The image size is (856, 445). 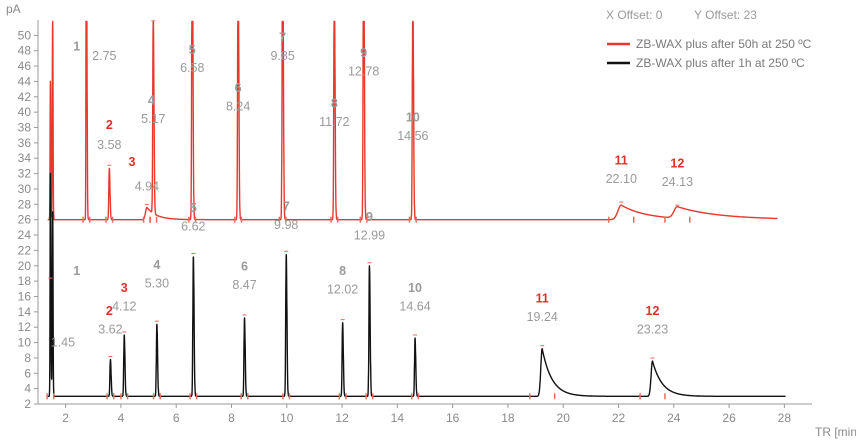 I want to click on peak-retention-label: 5.17, so click(x=153, y=119).